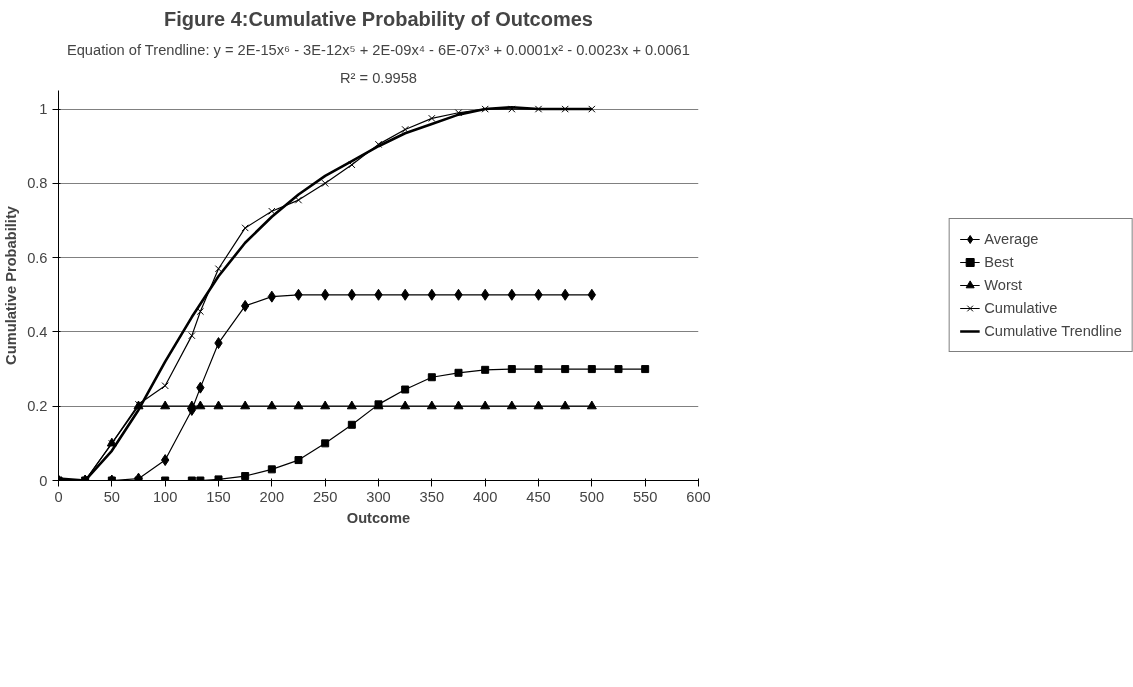 This screenshot has height=687, width=1133. I want to click on x-tick-label: 150, so click(218, 496).